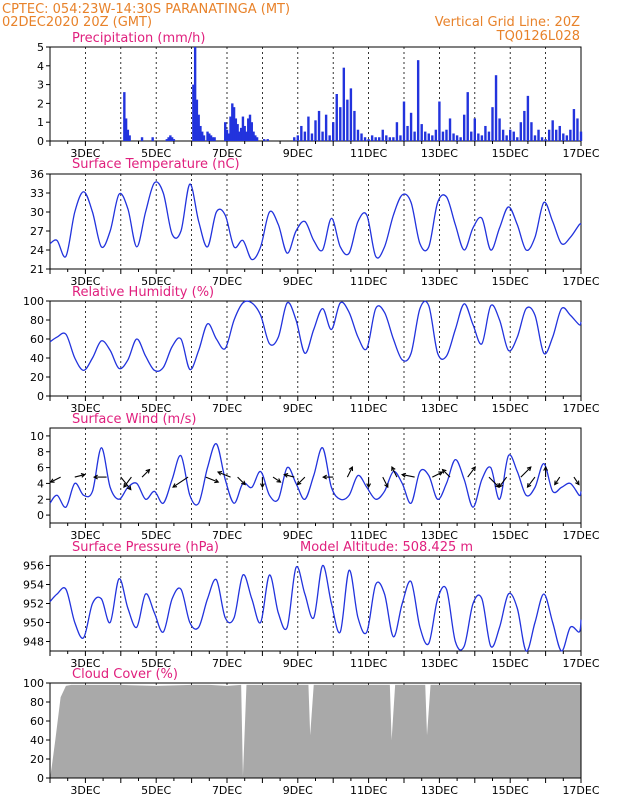  Describe the element at coordinates (298, 663) in the screenshot. I see `pressure-date-label: 9DEC` at that location.